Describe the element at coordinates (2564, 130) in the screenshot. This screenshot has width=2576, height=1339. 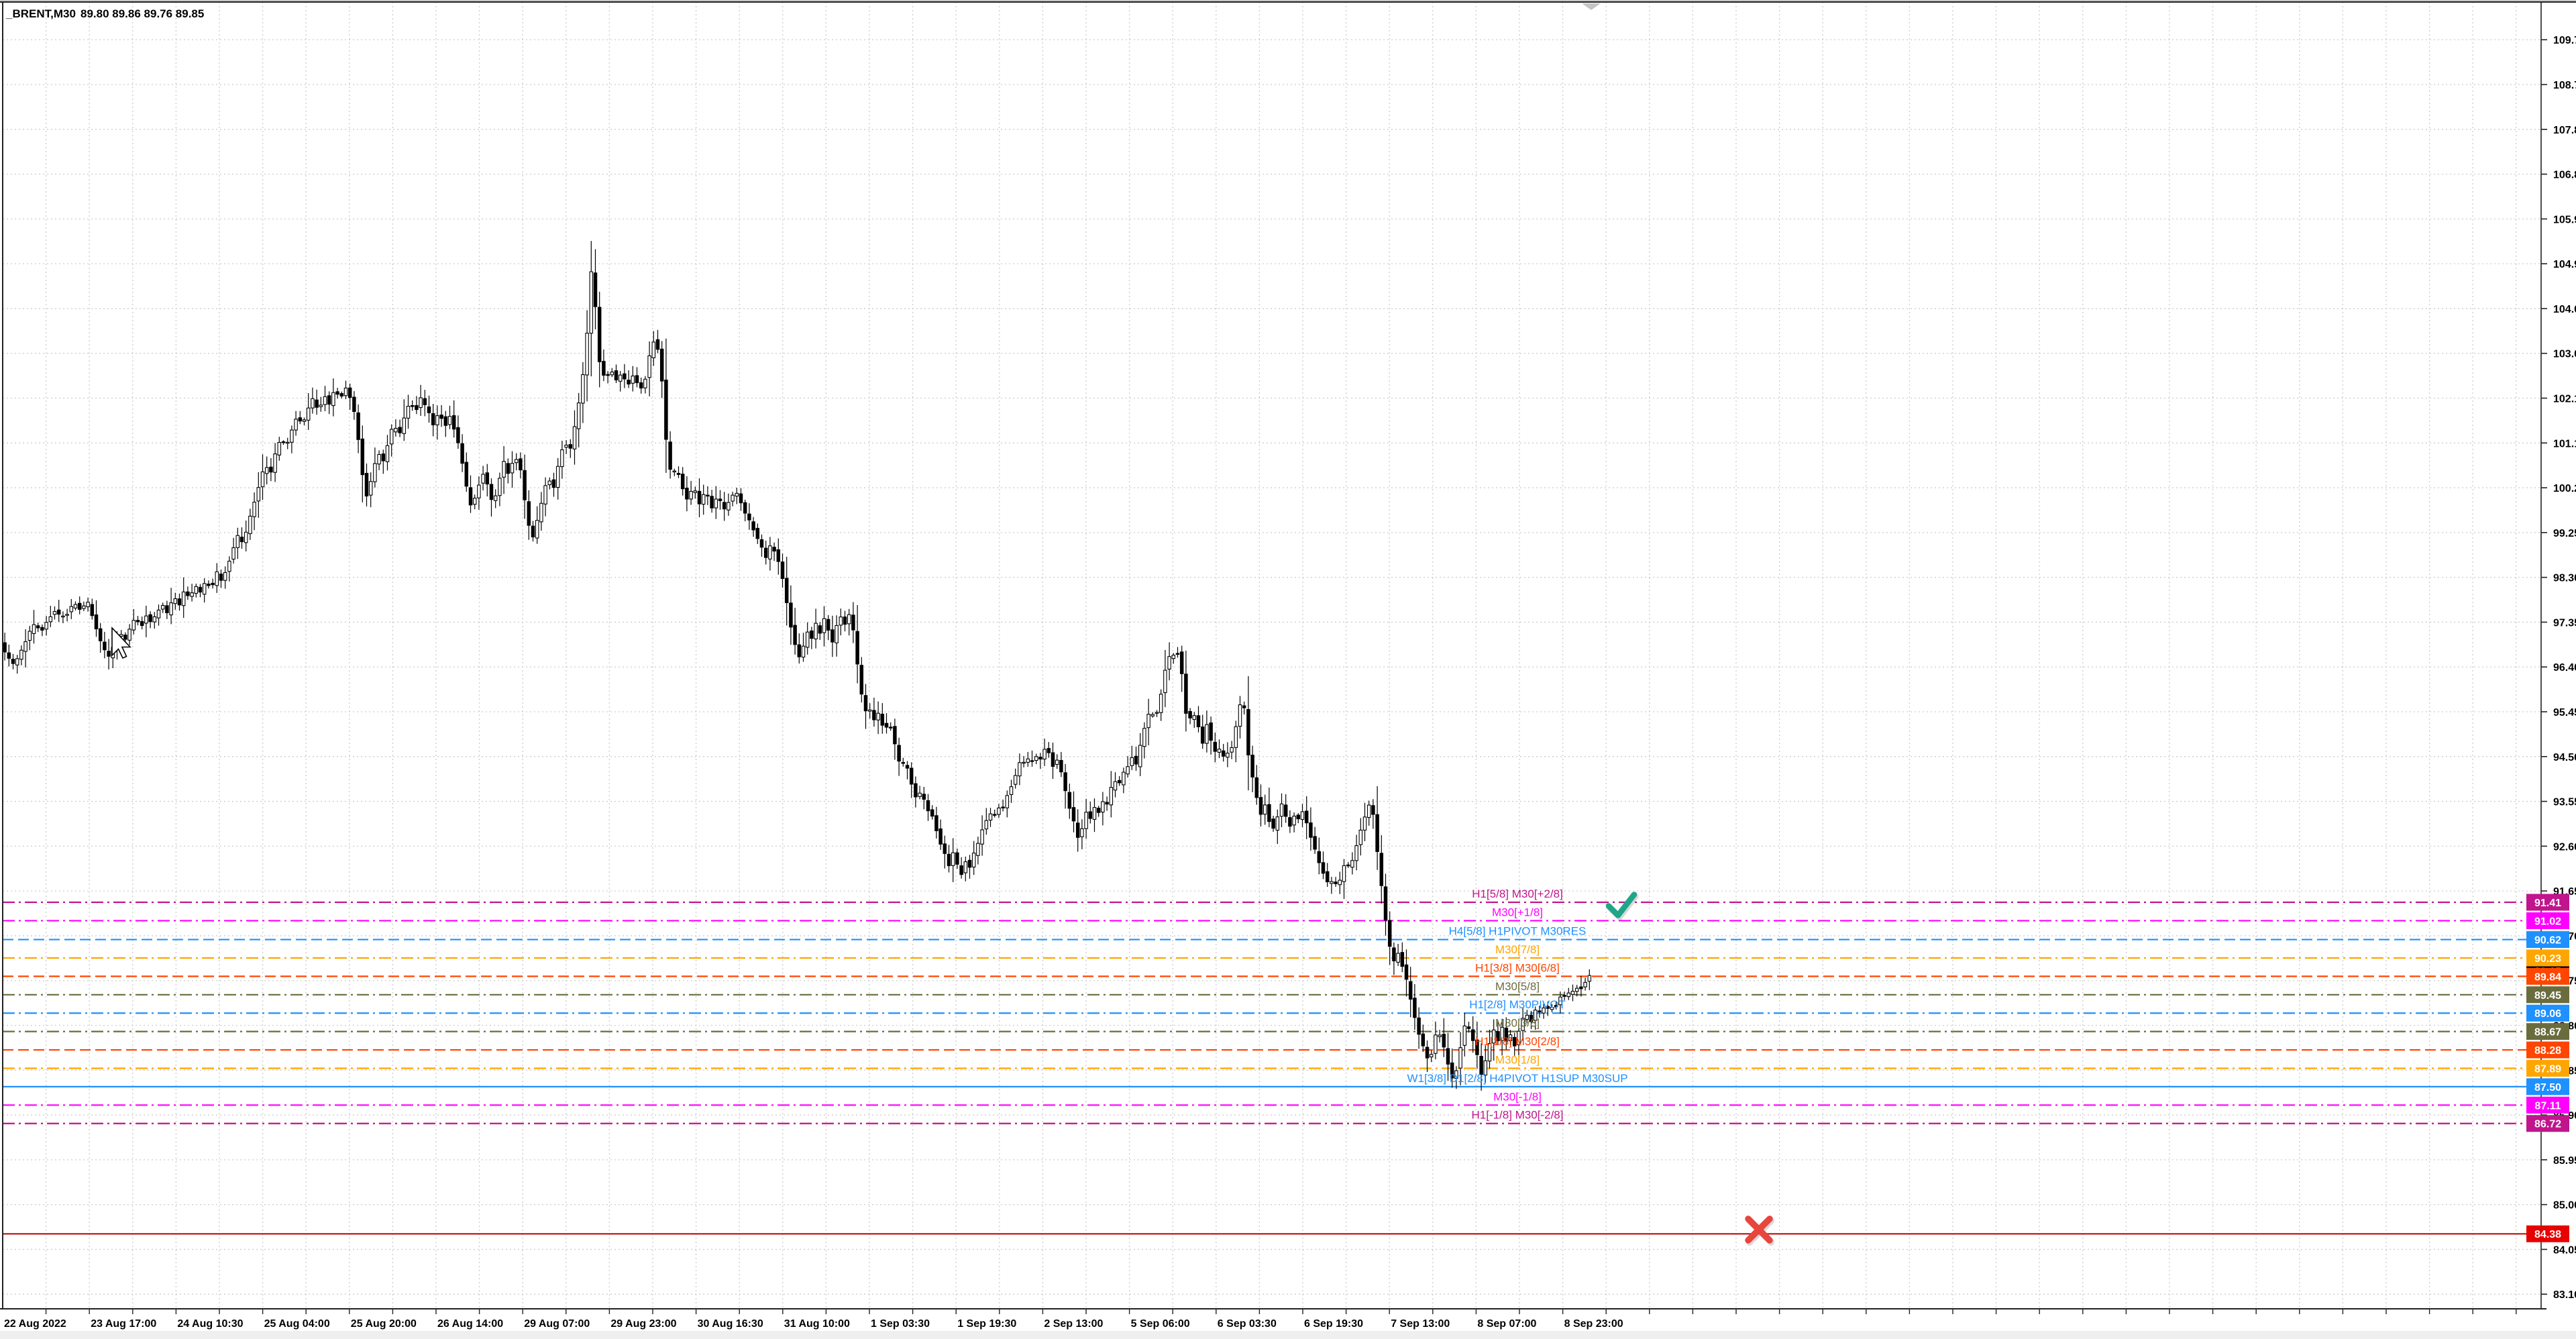
I see `price-tick-label: 107.80` at that location.